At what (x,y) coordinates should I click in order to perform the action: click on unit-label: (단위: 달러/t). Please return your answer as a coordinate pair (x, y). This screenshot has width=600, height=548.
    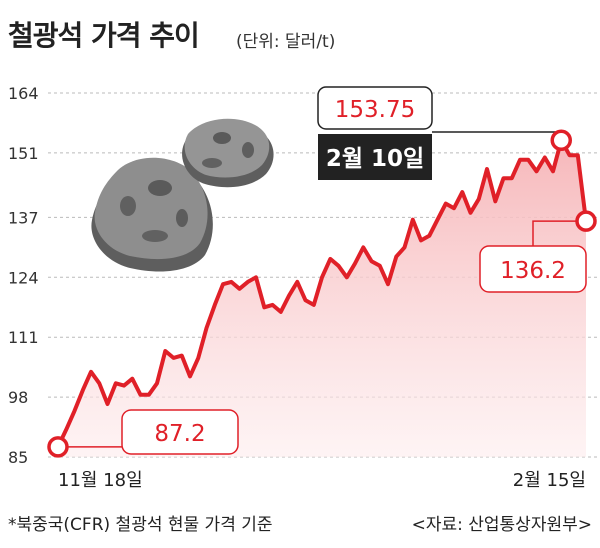
    Looking at the image, I should click on (286, 42).